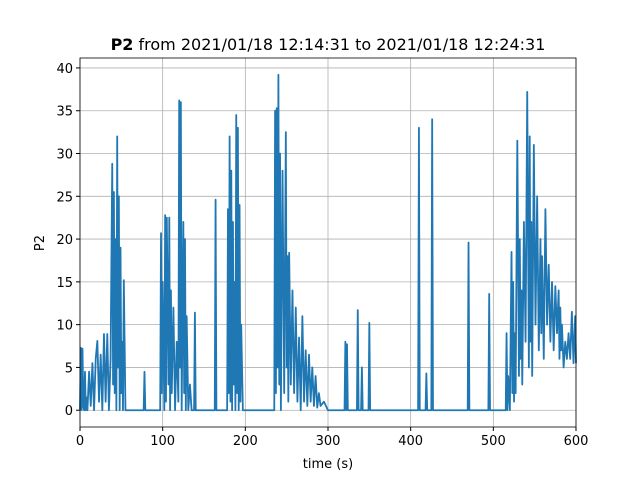  I want to click on x-tick-label: 400, so click(410, 441).